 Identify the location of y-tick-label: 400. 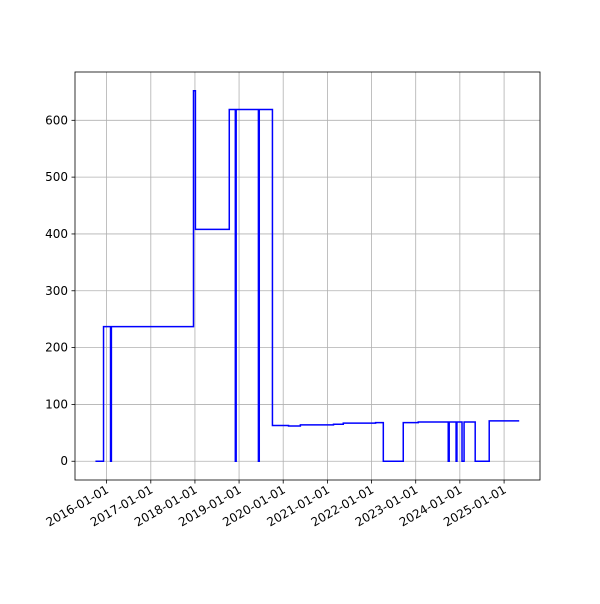
(56, 234).